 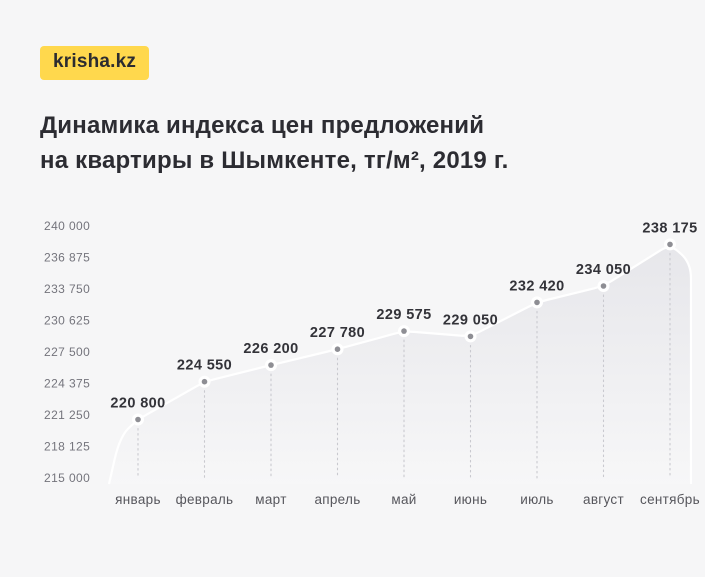 What do you see at coordinates (67, 258) in the screenshot?
I see `y-axis-label: 236 875` at bounding box center [67, 258].